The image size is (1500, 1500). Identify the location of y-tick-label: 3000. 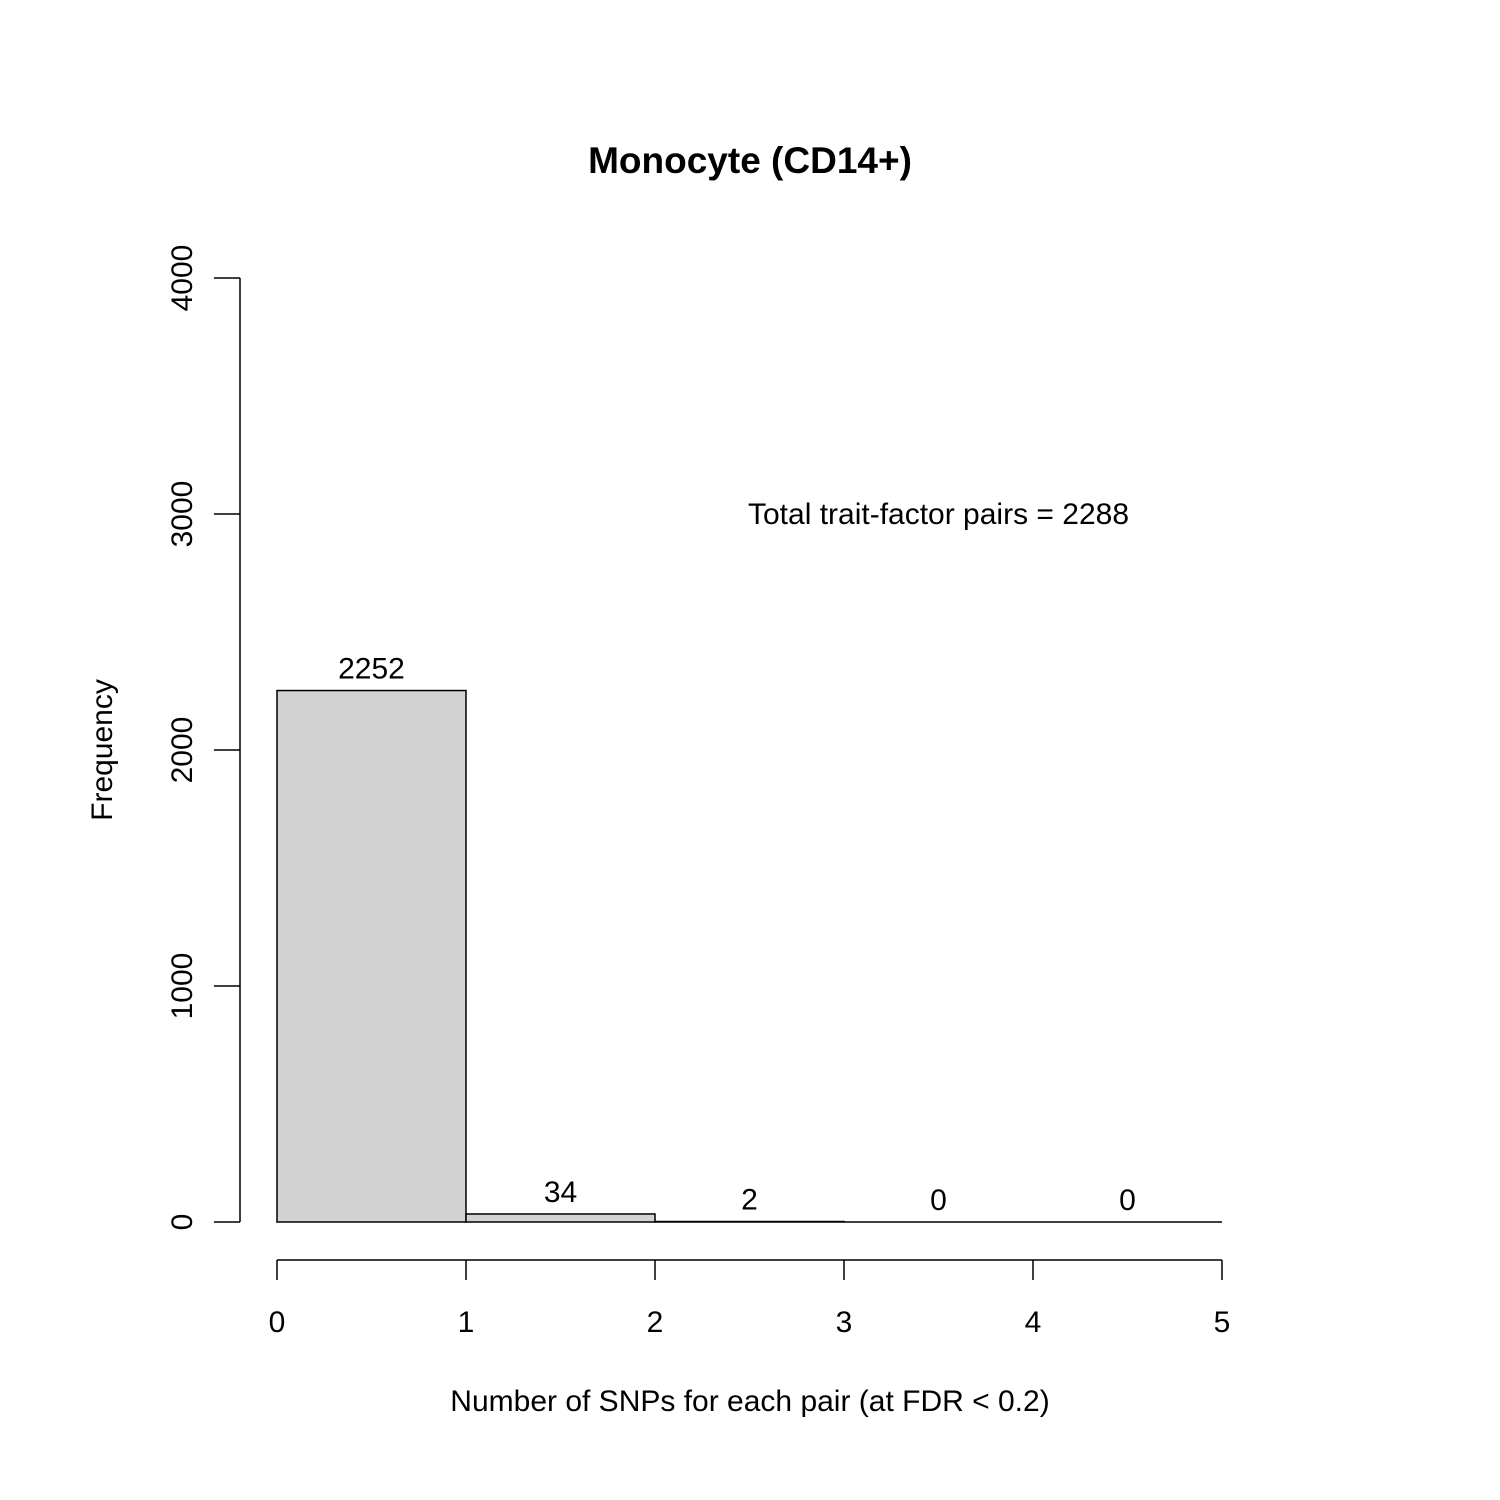
(182, 514).